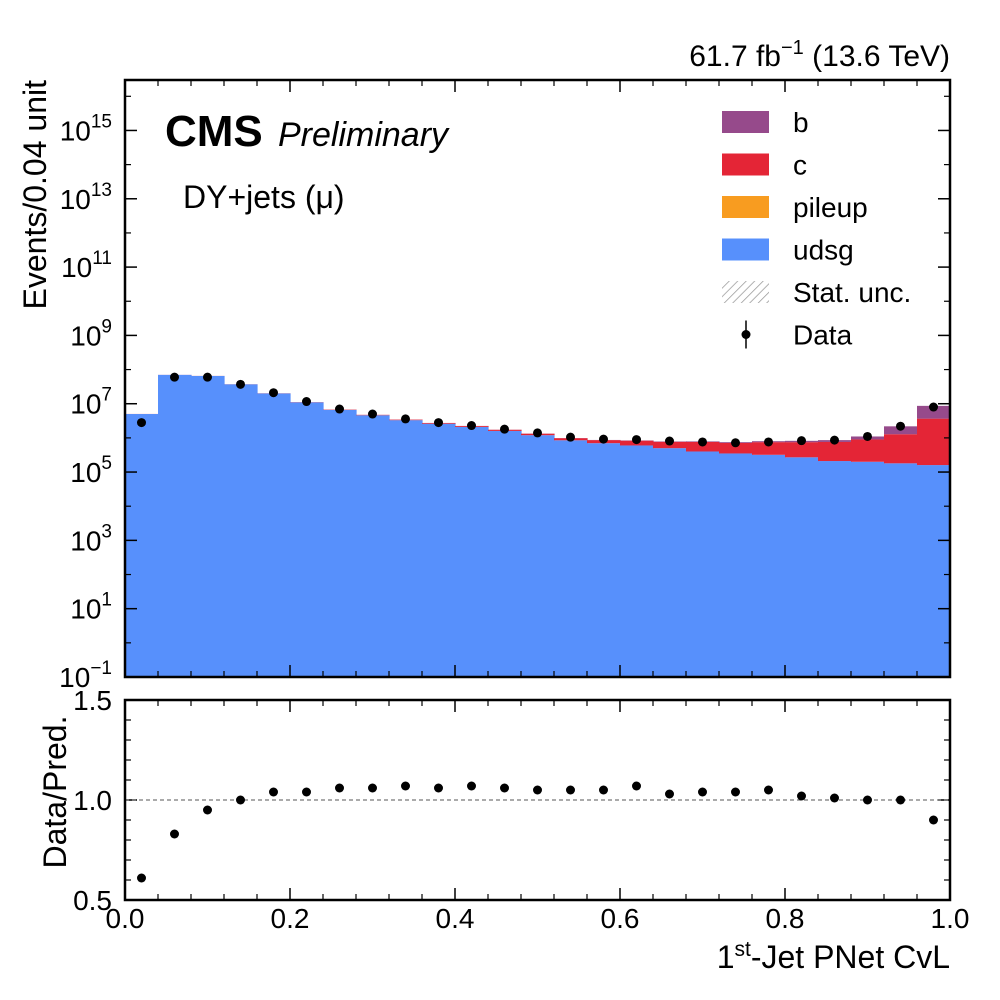  I want to click on channel-label: DY+jets (μ), so click(264, 197).